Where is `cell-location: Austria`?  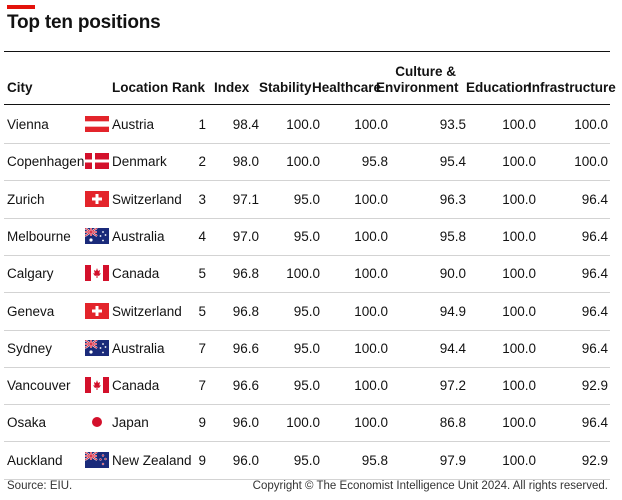 cell-location: Austria is located at coordinates (133, 124).